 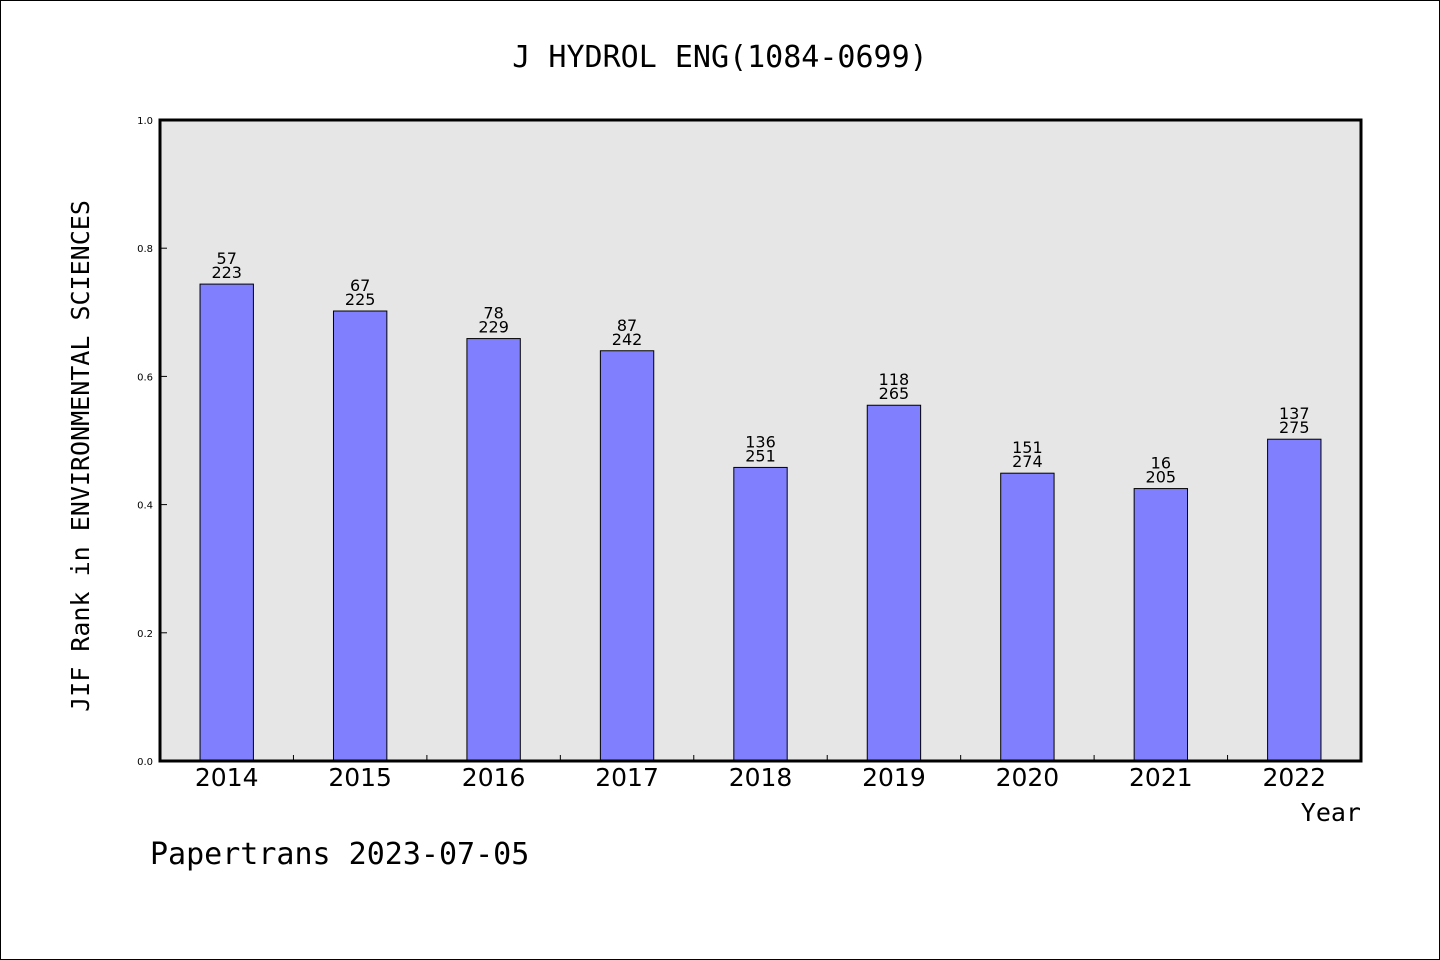 I want to click on y-axis-label: JIF Rank in ENVIRONMENTAL SCIENCES, so click(x=80, y=456).